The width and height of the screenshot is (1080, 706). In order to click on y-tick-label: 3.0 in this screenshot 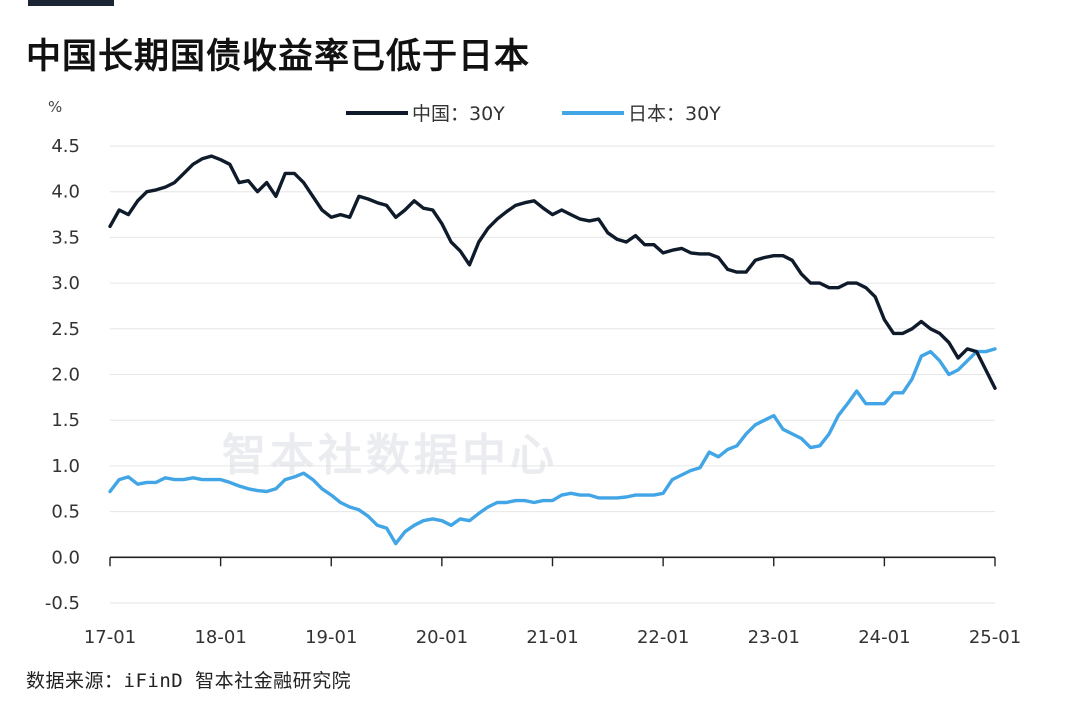, I will do `click(65, 283)`.